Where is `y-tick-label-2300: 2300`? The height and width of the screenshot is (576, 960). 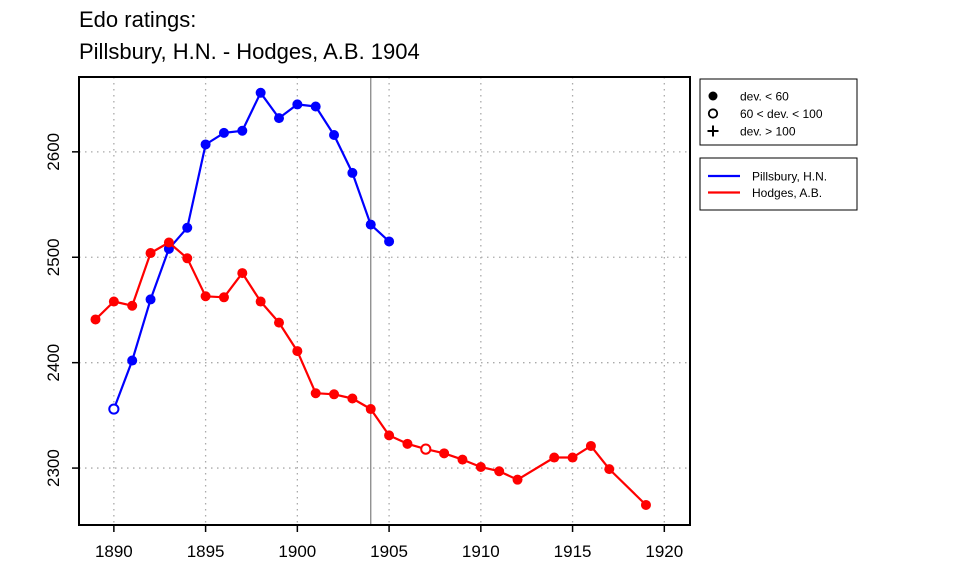 y-tick-label-2300: 2300 is located at coordinates (53, 468).